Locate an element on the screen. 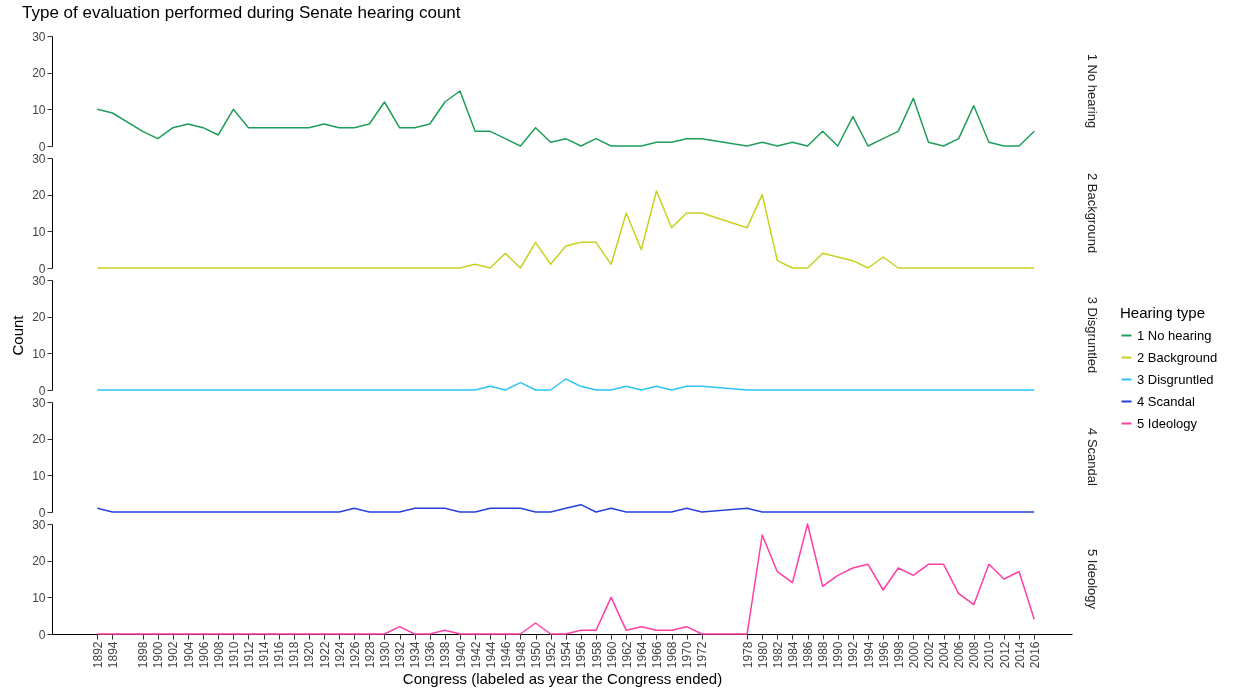  x-tick-label: 1942 is located at coordinates (475, 655).